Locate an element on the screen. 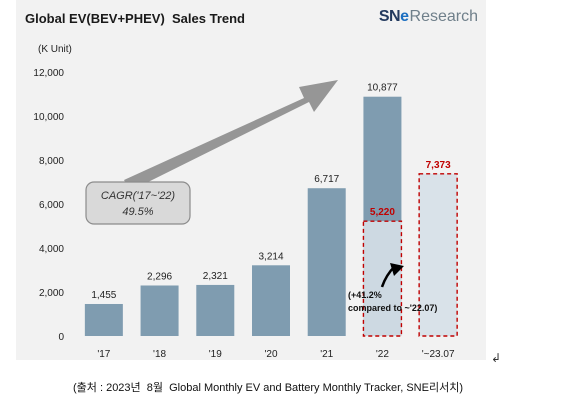  bar-value-label: 1,455 is located at coordinates (103, 295).